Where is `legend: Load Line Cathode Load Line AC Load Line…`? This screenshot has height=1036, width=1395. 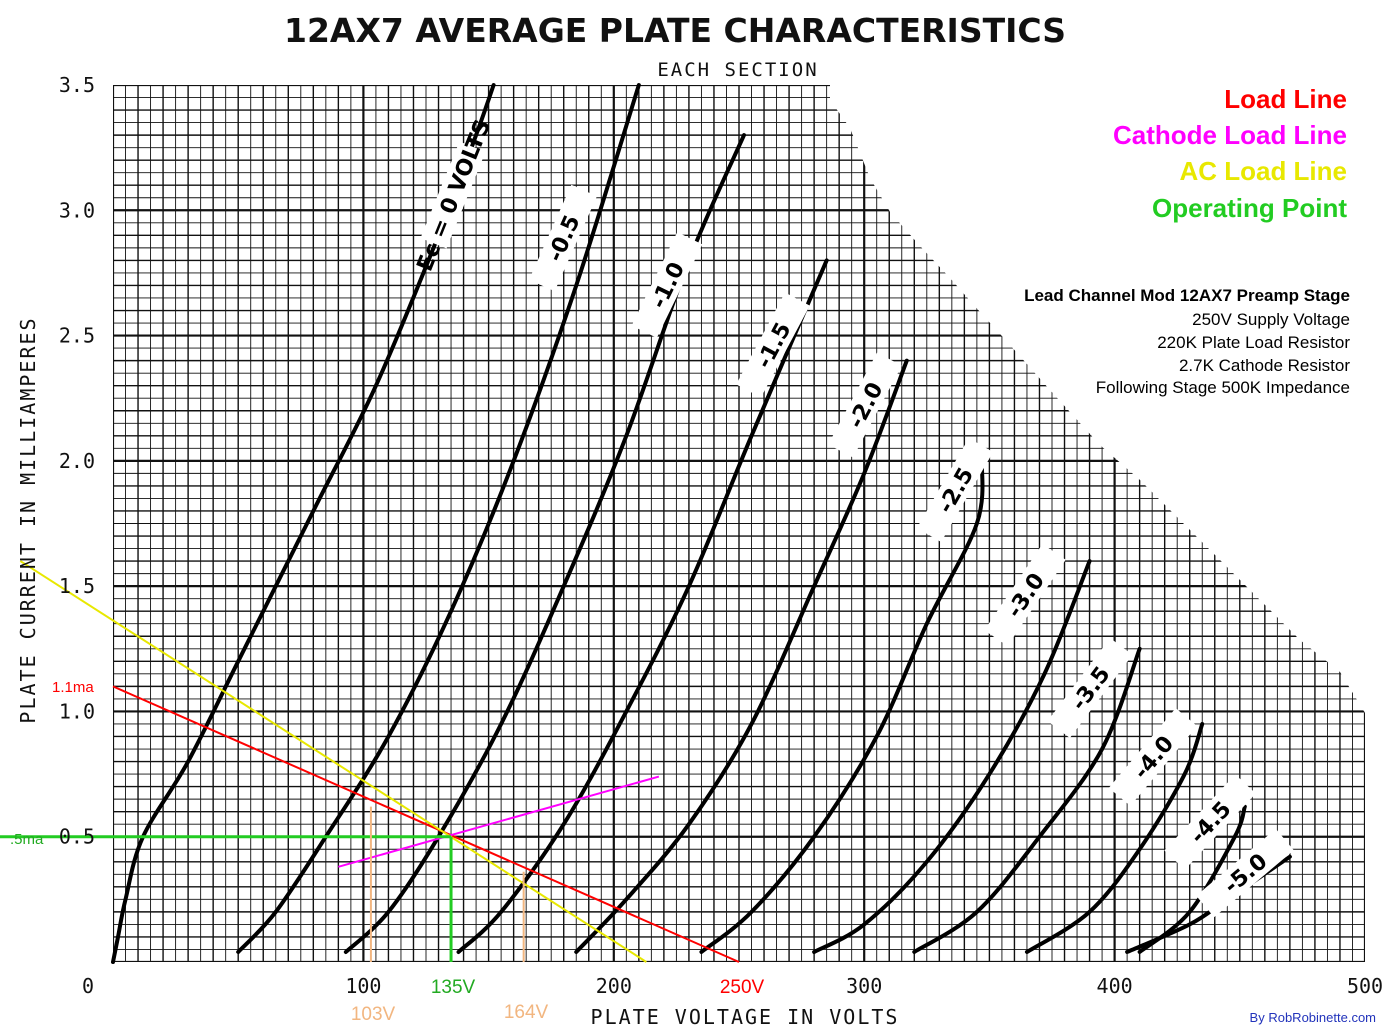 legend: Load Line Cathode Load Line AC Load Line… is located at coordinates (1230, 153).